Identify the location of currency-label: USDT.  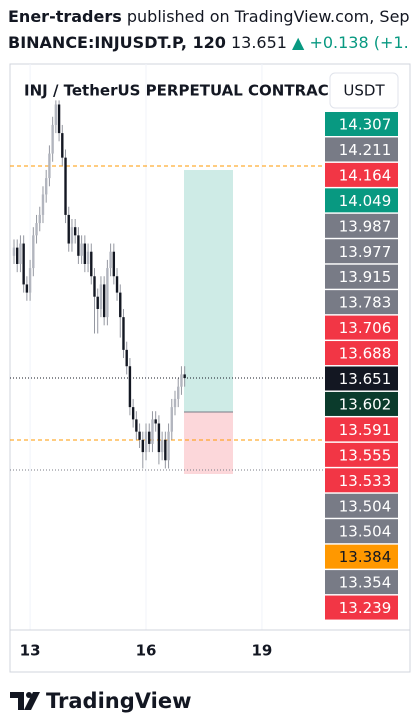
(364, 91).